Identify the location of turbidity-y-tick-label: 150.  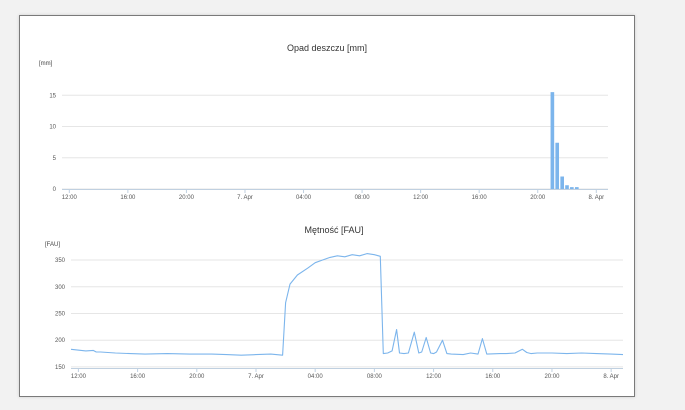
(60, 368).